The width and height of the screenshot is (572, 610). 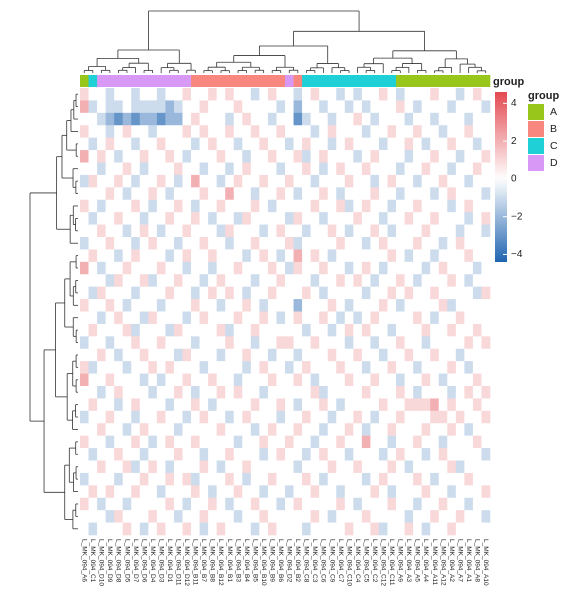 What do you see at coordinates (468, 560) in the screenshot?
I see `column-label: L_MK_094_A1` at bounding box center [468, 560].